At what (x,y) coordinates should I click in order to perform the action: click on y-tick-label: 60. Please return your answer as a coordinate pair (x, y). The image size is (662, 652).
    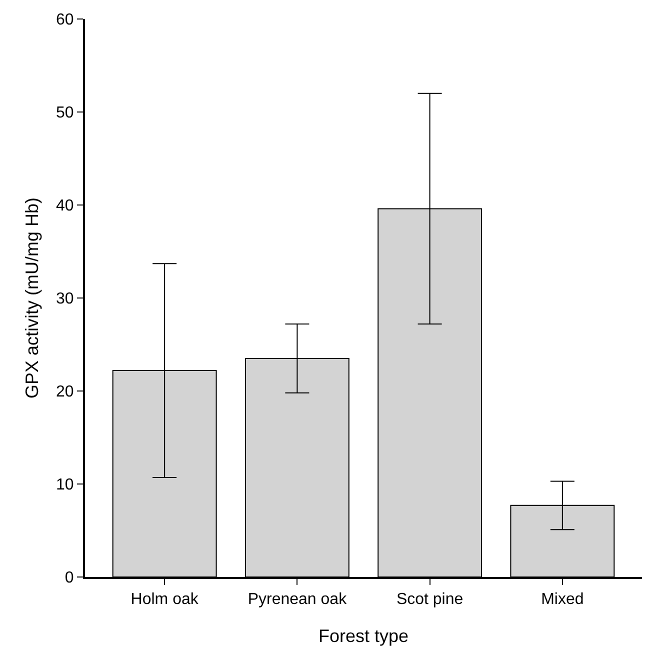
    Looking at the image, I should click on (65, 20).